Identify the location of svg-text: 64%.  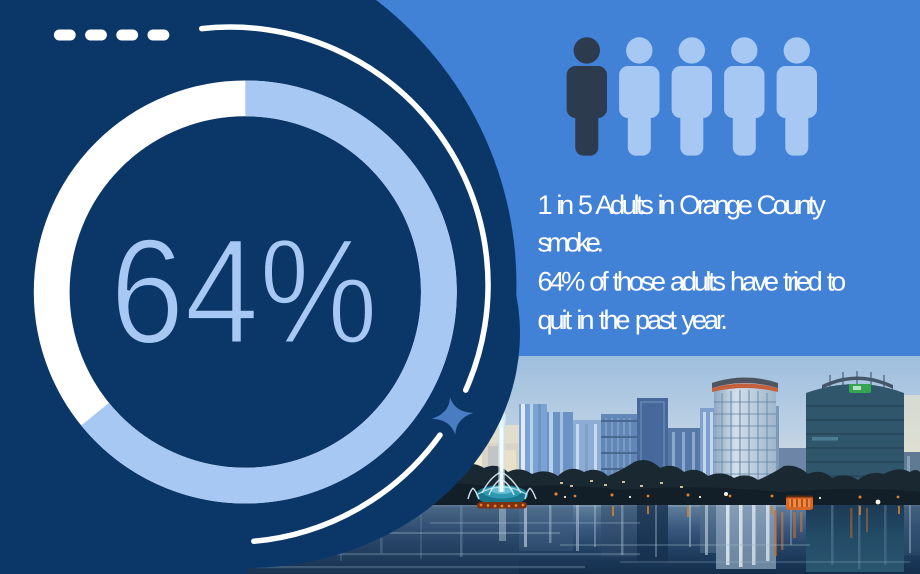
(244, 291).